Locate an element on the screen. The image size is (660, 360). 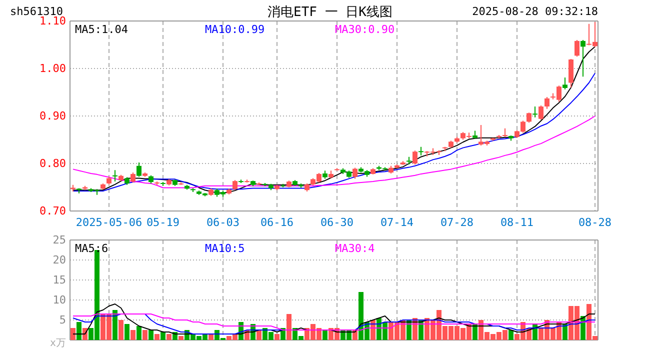
x-tick-label: 08-28 is located at coordinates (595, 222).